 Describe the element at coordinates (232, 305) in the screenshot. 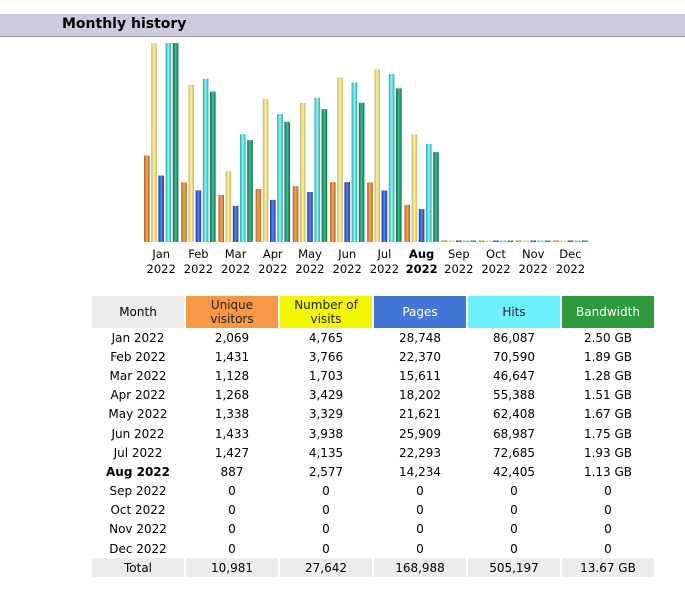

I see `header-visitors-line1: Unique` at that location.